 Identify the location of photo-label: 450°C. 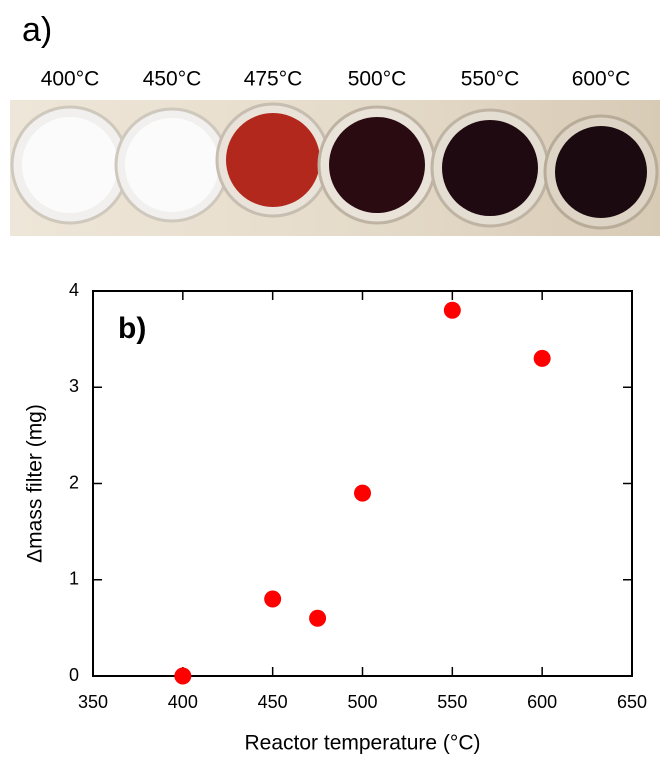
(172, 79).